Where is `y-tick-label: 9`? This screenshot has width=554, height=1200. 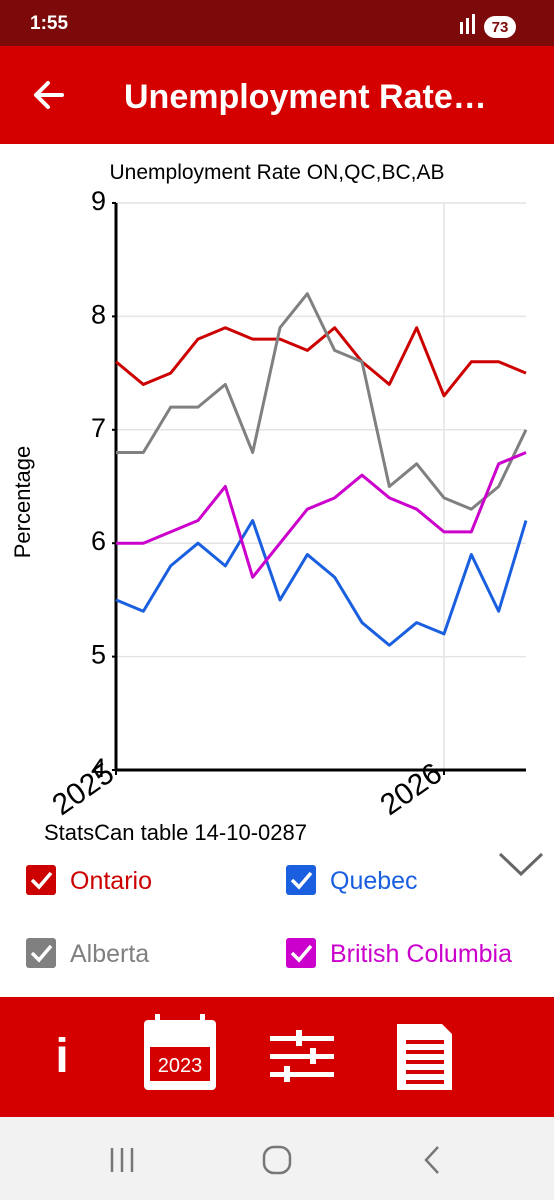 y-tick-label: 9 is located at coordinates (98, 201).